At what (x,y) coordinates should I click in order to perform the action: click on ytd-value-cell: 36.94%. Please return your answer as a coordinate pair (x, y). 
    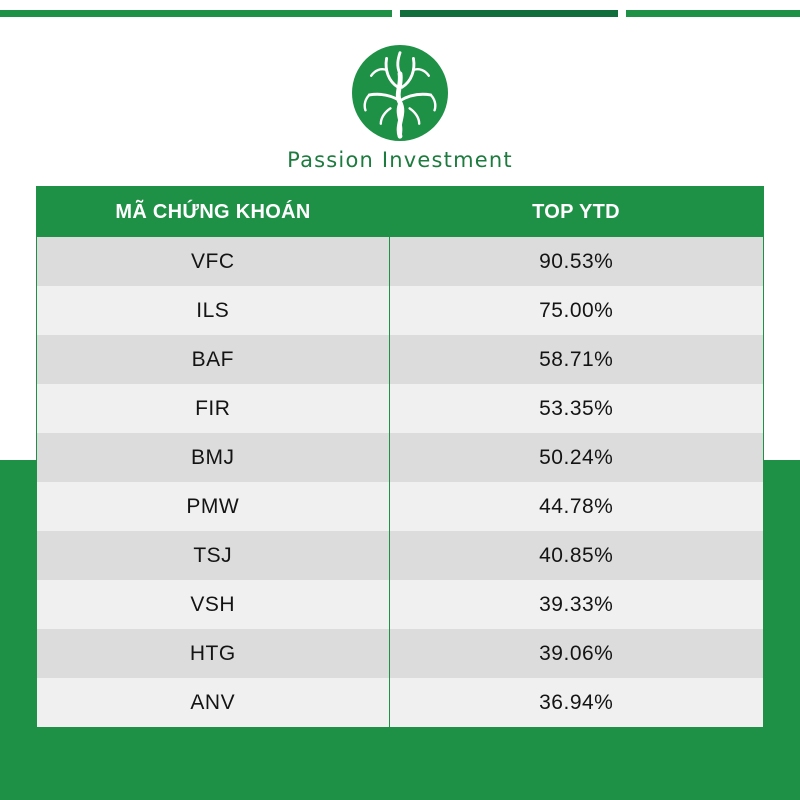
    Looking at the image, I should click on (576, 702).